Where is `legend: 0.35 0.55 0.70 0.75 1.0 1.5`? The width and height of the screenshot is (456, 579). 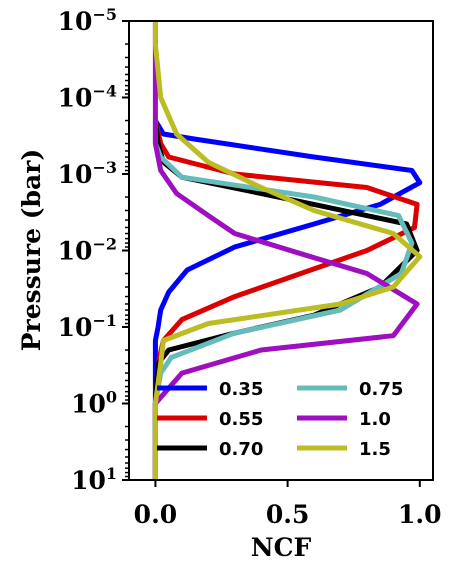
legend: 0.35 0.55 0.70 0.75 1.0 1.5 is located at coordinates (280, 419).